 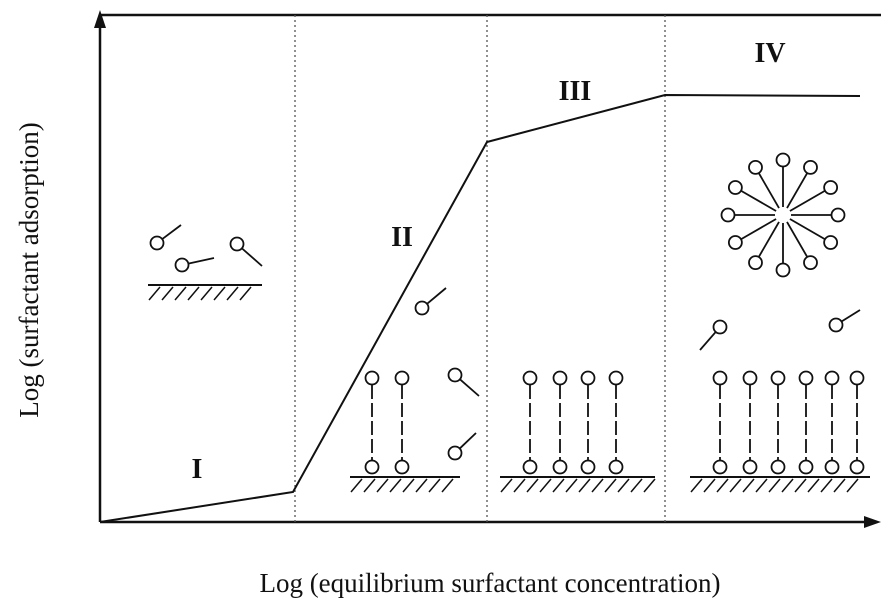 What do you see at coordinates (29, 269) in the screenshot?
I see `y-axis-label: Log (surfactant adsorption)` at bounding box center [29, 269].